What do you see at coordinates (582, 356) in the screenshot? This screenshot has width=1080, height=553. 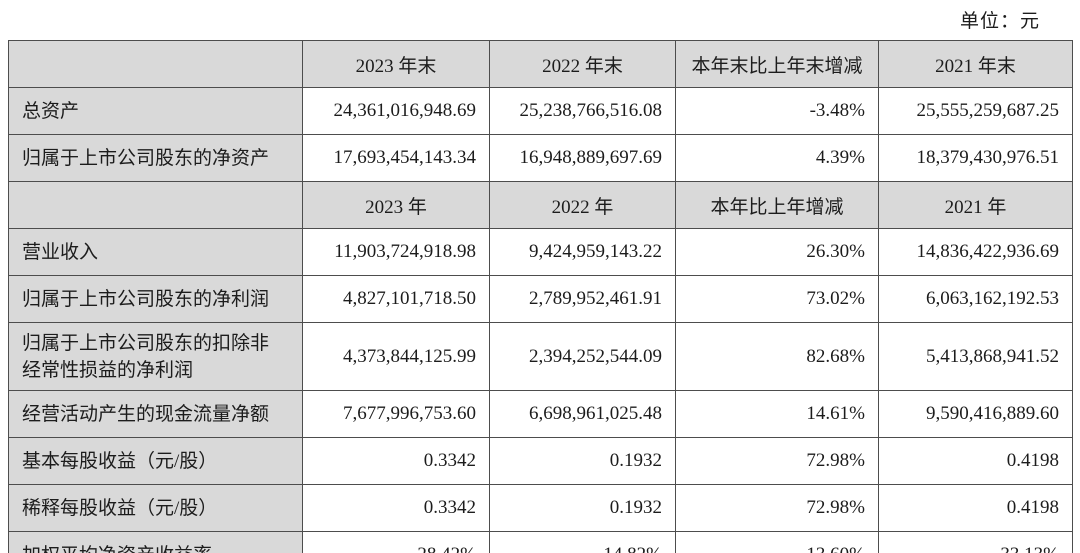 I see `cell-value: 2,394,252,544.09` at bounding box center [582, 356].